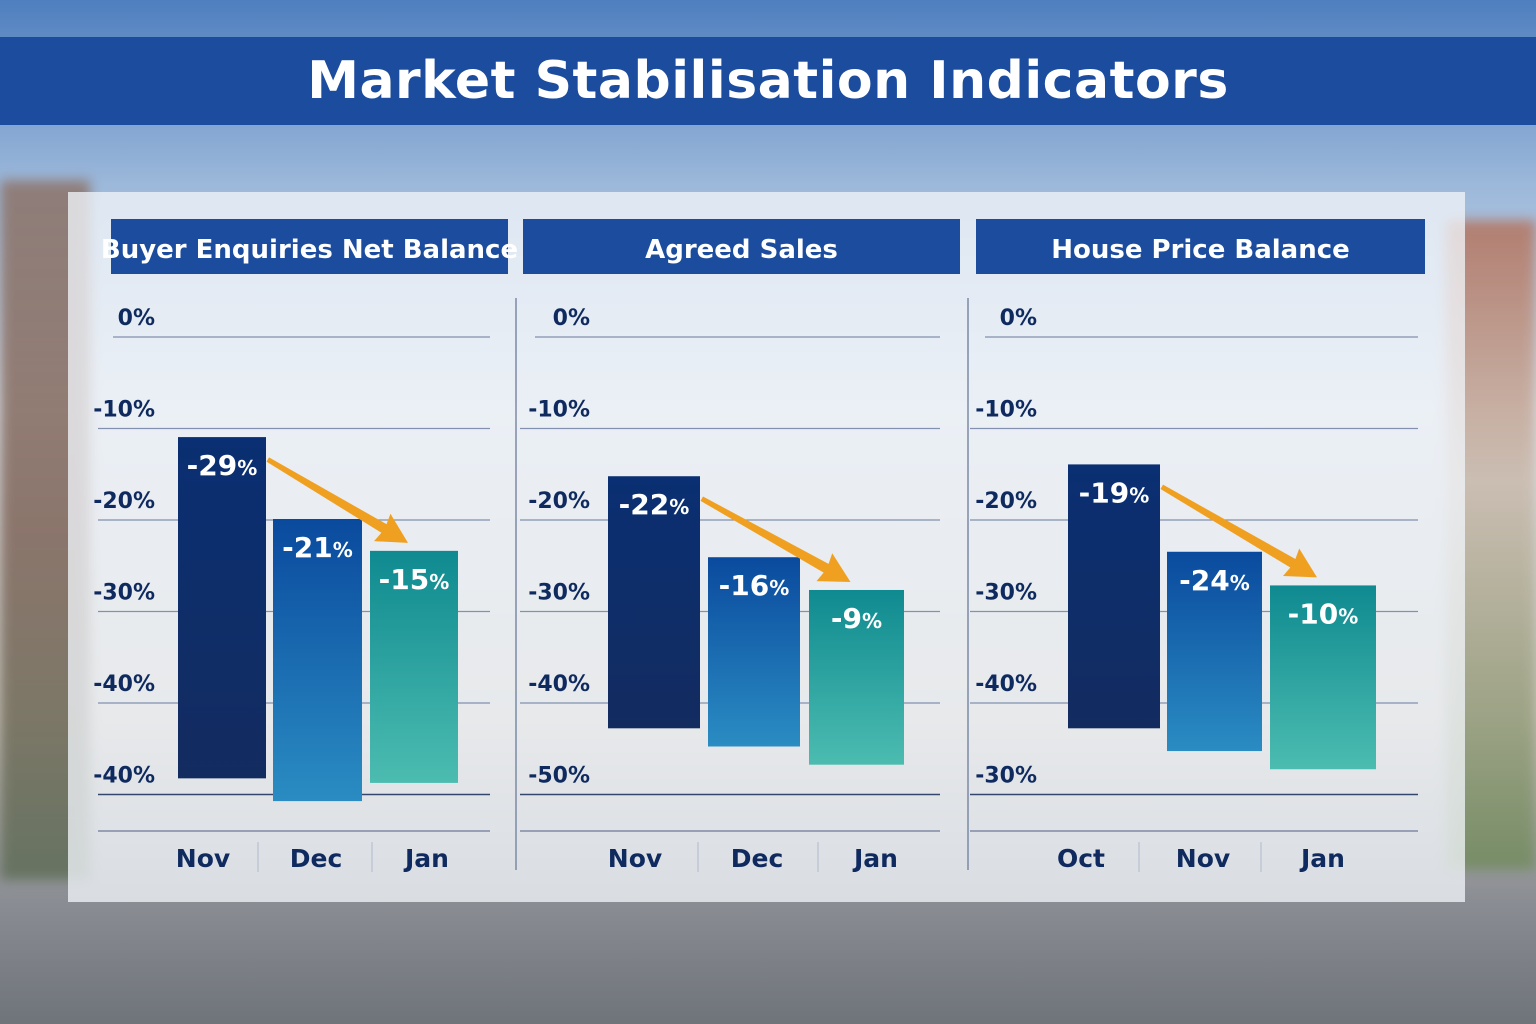 This screenshot has height=1024, width=1536. Describe the element at coordinates (654, 504) in the screenshot. I see `data-label: -22%` at that location.